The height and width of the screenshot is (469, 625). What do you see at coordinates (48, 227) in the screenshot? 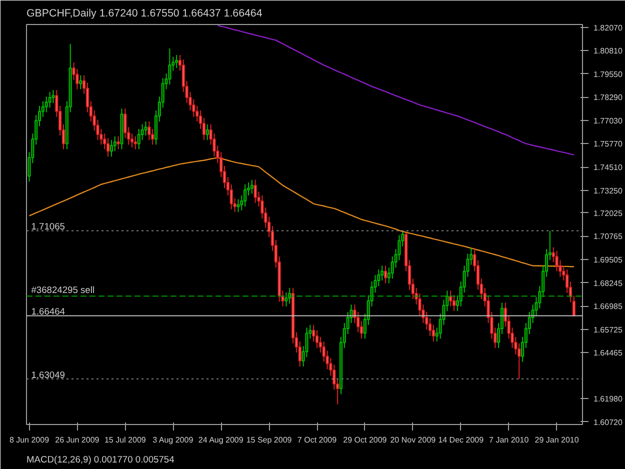
I see `ref-line-label: 1.71065` at bounding box center [48, 227].